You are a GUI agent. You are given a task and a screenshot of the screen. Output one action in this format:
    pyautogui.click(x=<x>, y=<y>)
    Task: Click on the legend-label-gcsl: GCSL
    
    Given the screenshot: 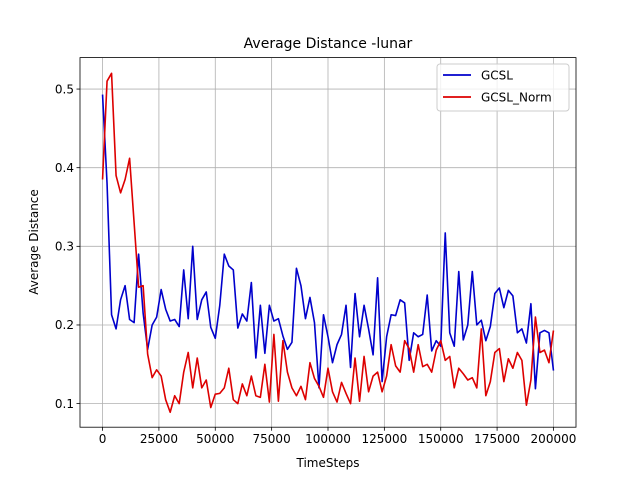 What is the action you would take?
    pyautogui.click(x=497, y=76)
    